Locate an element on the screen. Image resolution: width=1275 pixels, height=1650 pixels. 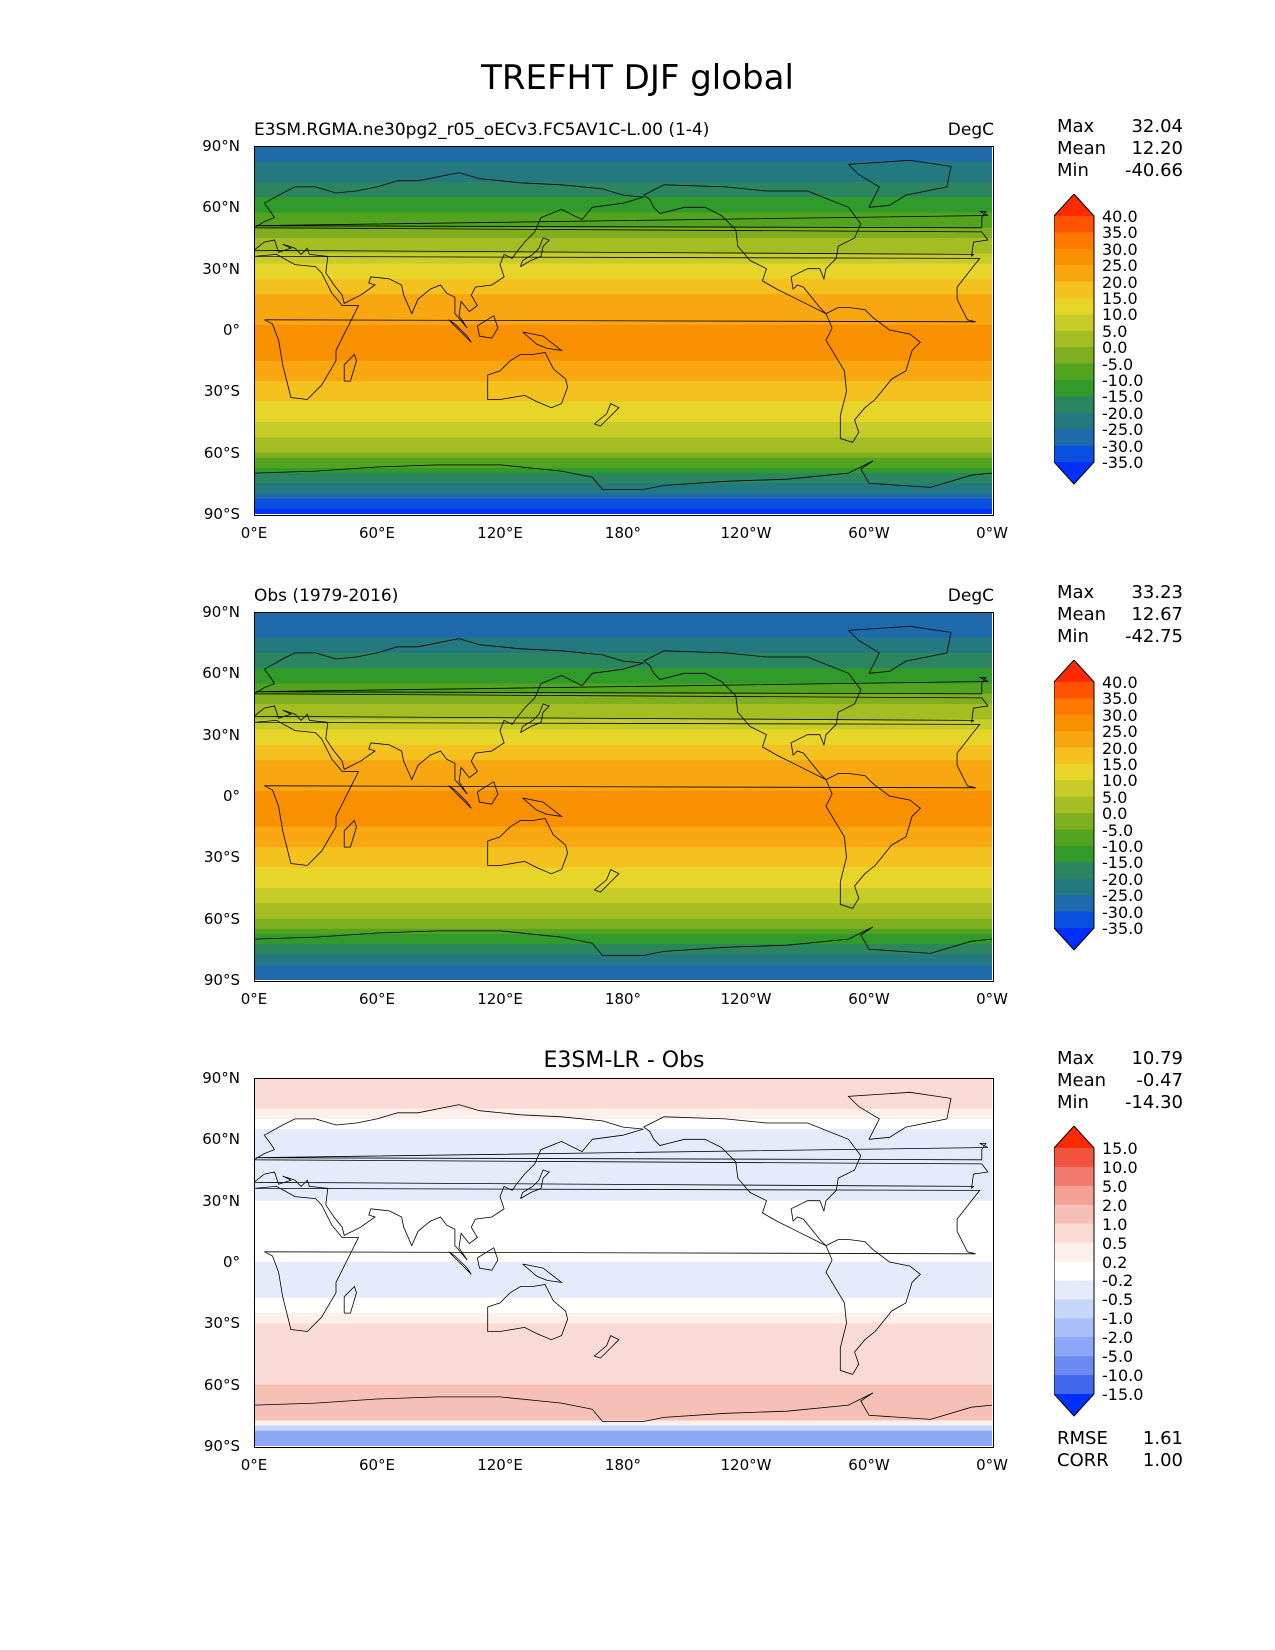
x-tick-label: 0°E is located at coordinates (254, 533).